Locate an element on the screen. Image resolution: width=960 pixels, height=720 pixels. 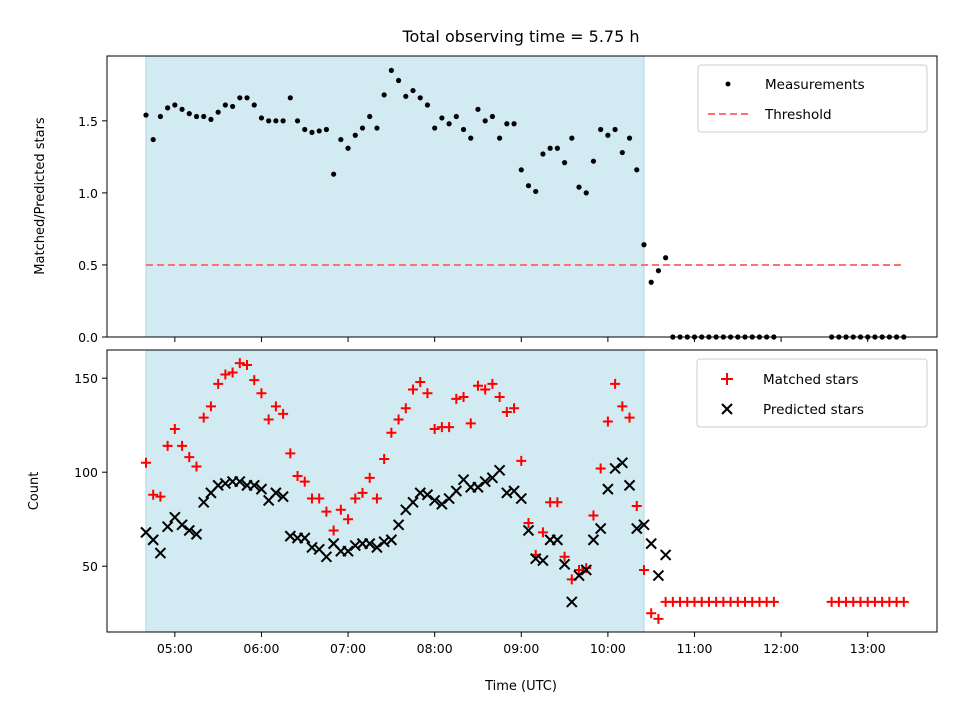
bot-ytick-label: 100 is located at coordinates (86, 472).